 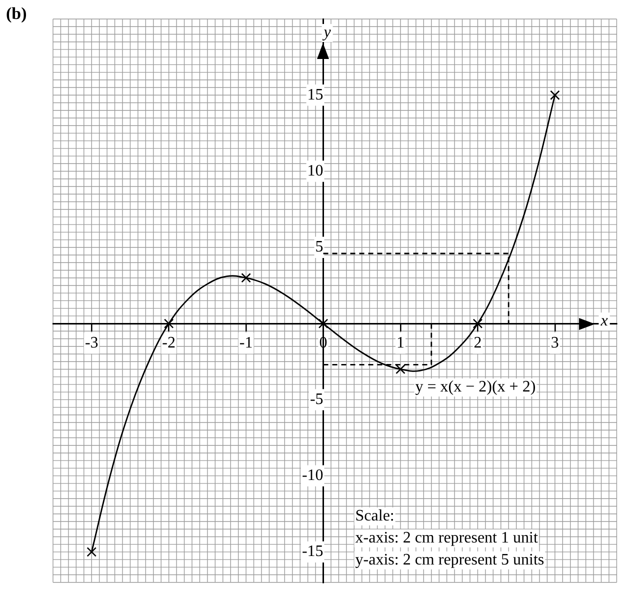 What do you see at coordinates (478, 343) in the screenshot?
I see `x-tick-label: 2` at bounding box center [478, 343].